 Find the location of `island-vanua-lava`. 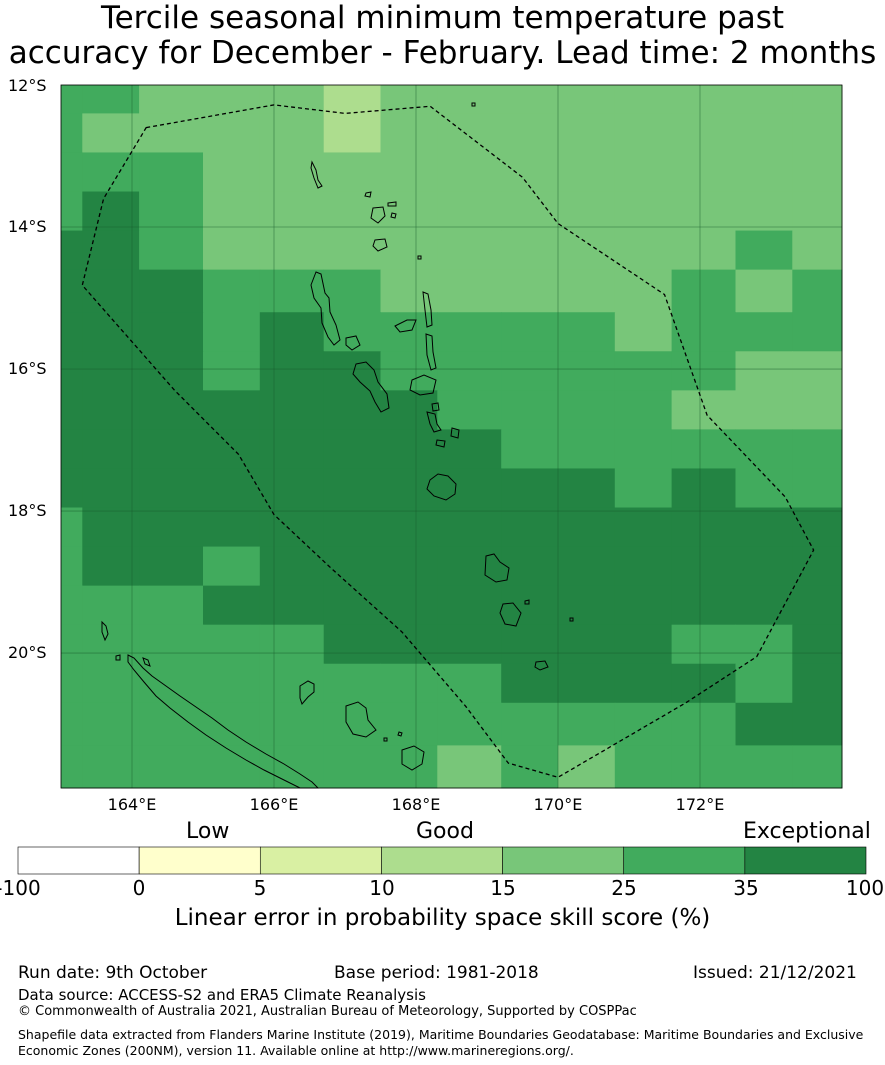

island-vanua-lava is located at coordinates (378, 215).